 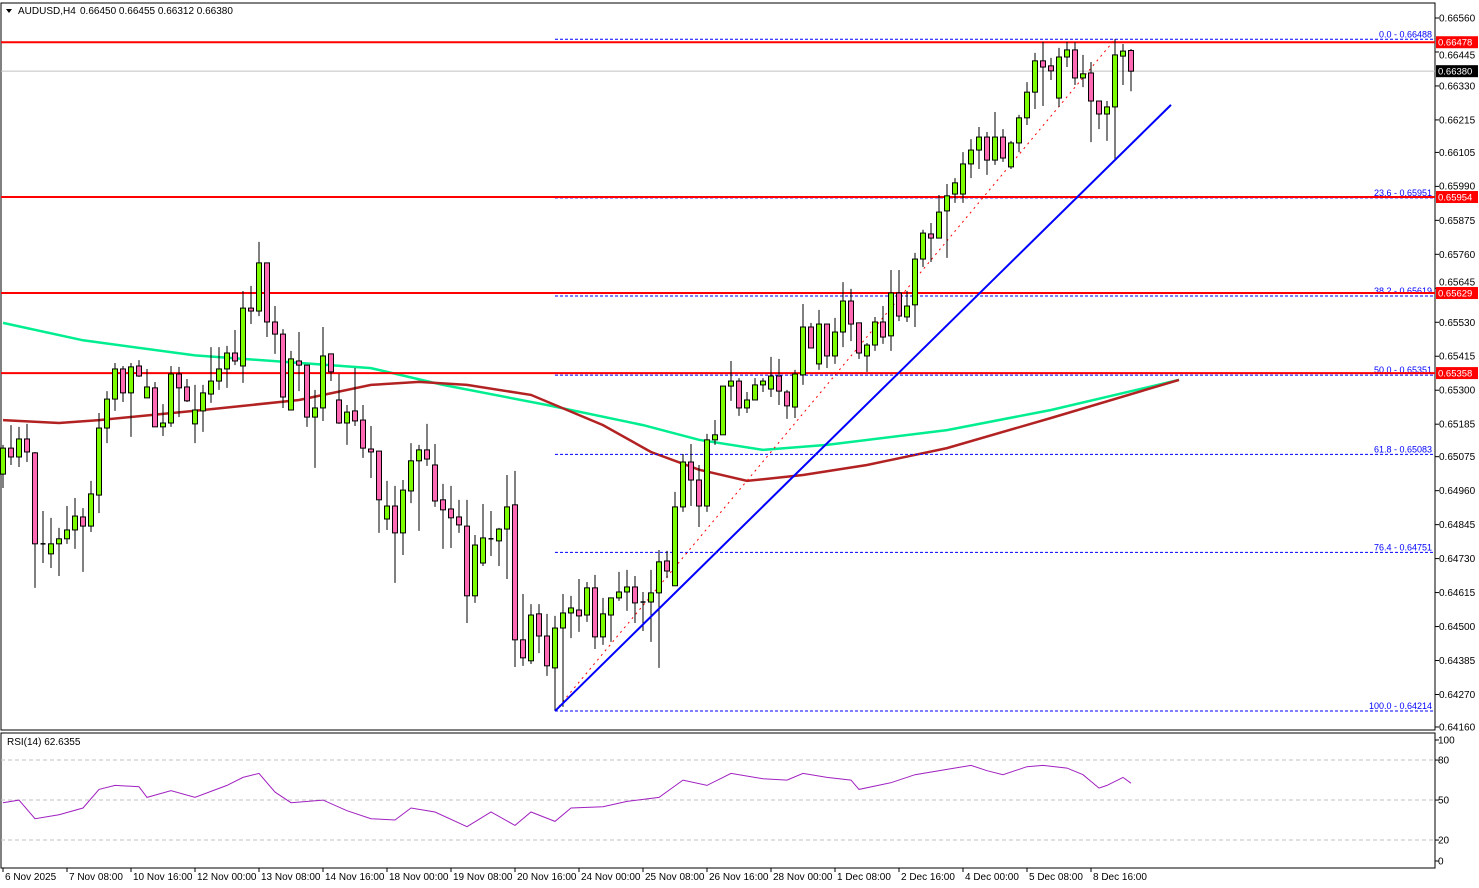 I want to click on y-axis-tick-label: 0.64500, so click(x=1457, y=627).